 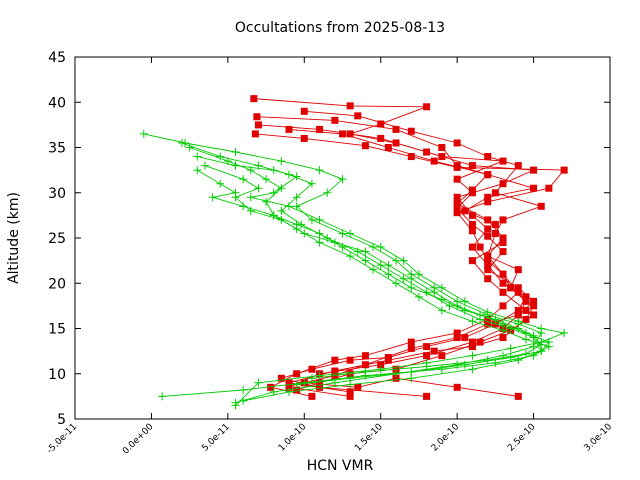 What do you see at coordinates (14, 238) in the screenshot?
I see `y-axis-label: Altitude (km)` at bounding box center [14, 238].